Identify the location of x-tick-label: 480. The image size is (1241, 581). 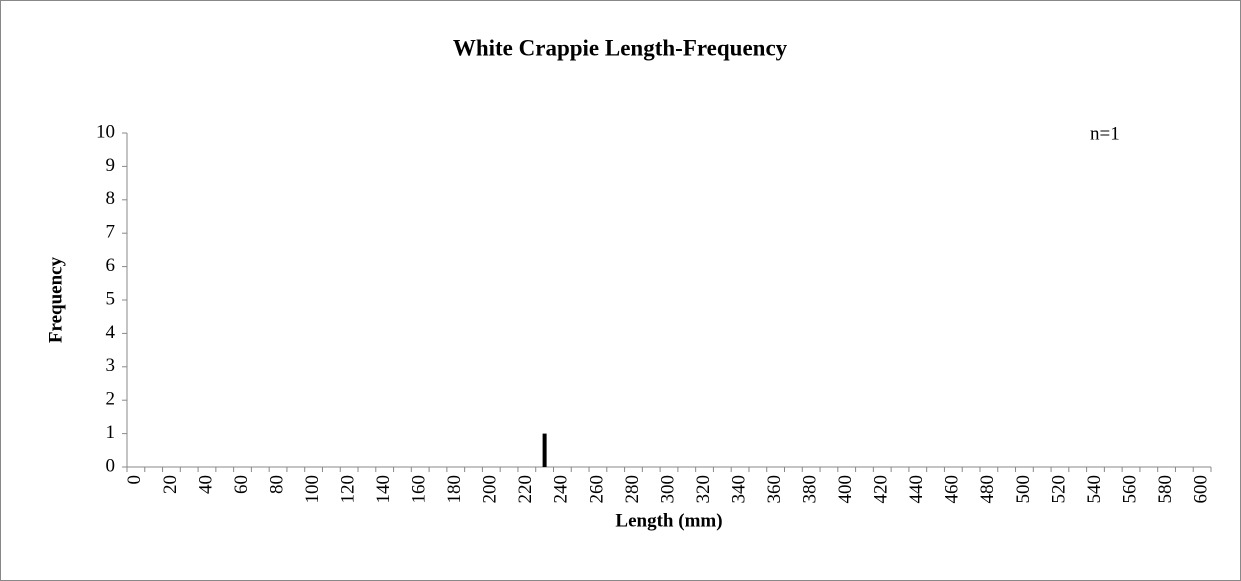
(987, 489).